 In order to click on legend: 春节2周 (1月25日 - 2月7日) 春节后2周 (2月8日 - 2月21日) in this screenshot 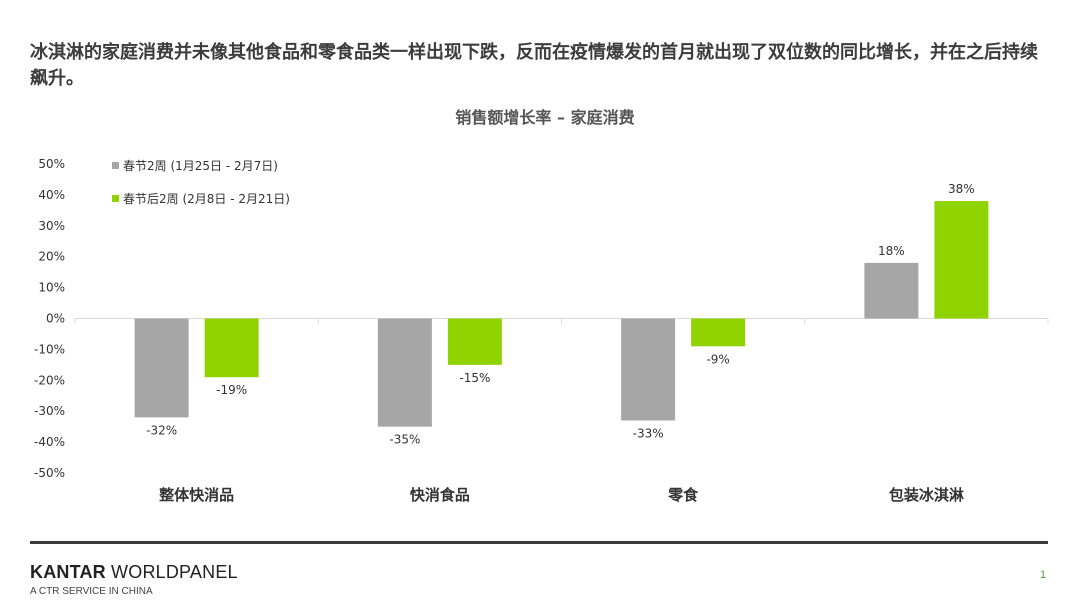, I will do `click(201, 190)`.